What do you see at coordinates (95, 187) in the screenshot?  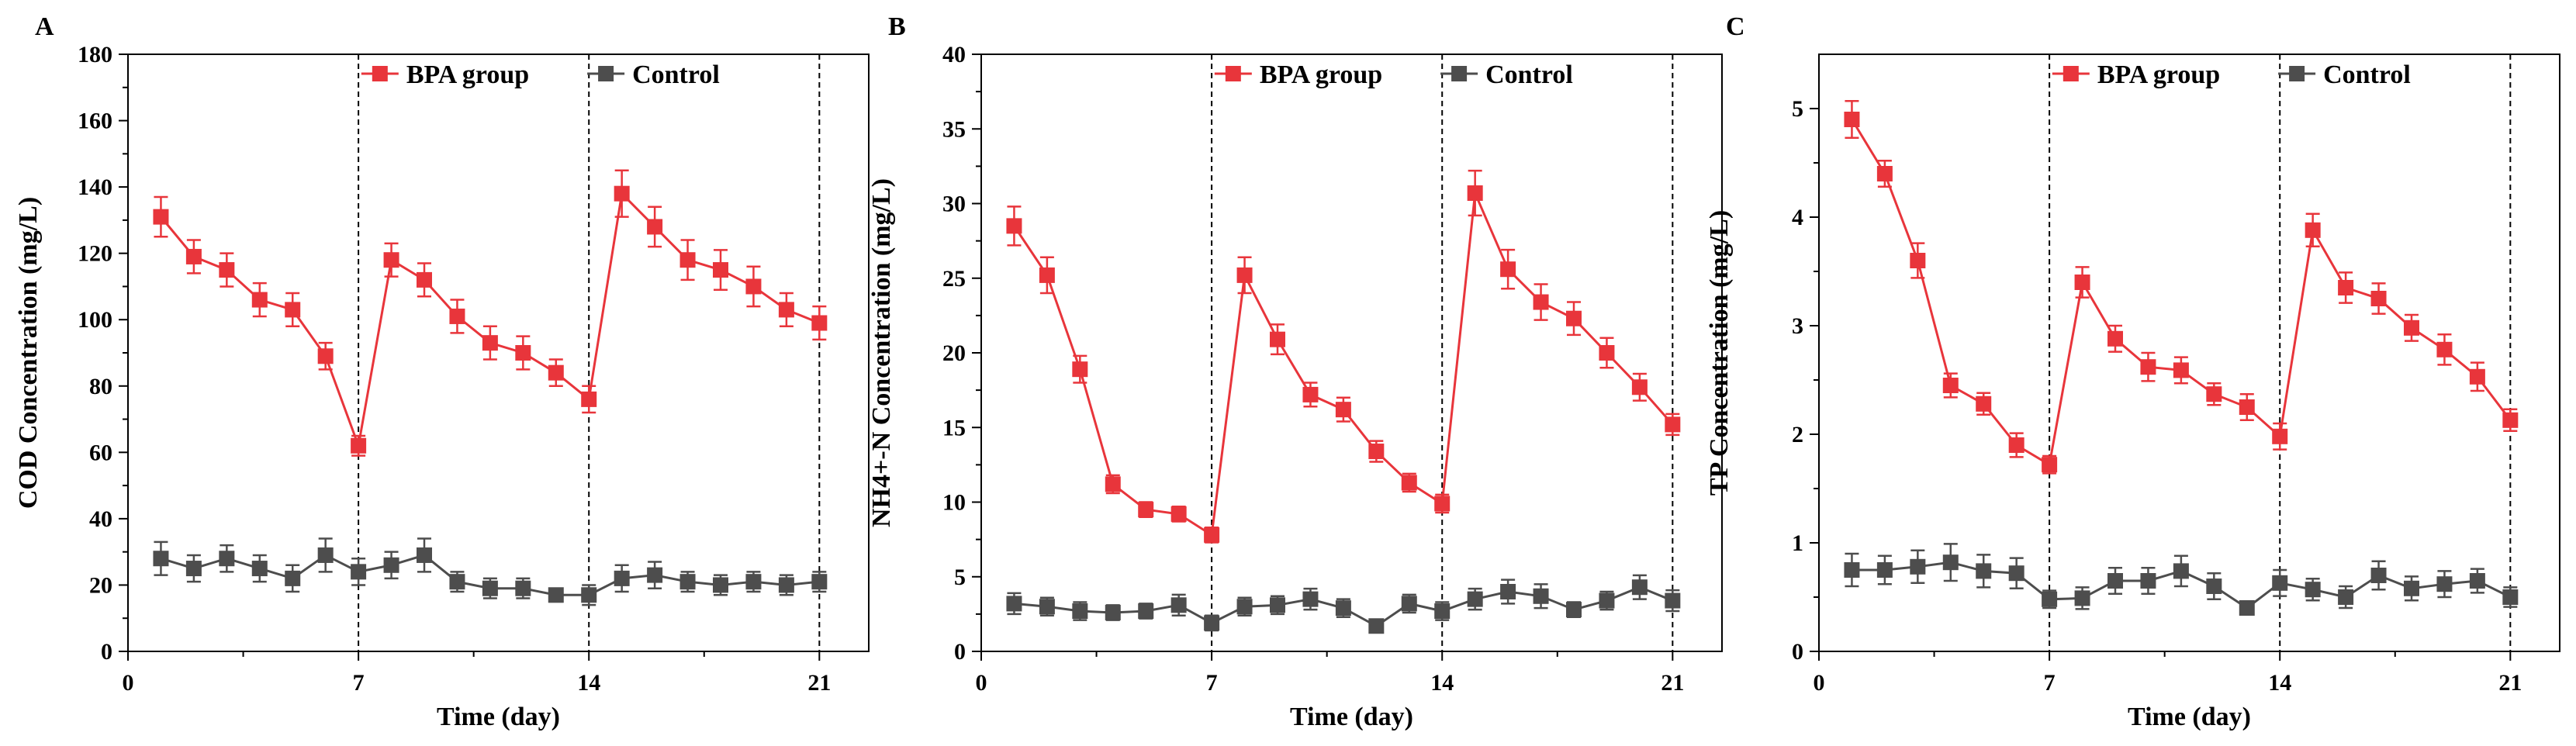 I see `y-tick-label: 140` at bounding box center [95, 187].